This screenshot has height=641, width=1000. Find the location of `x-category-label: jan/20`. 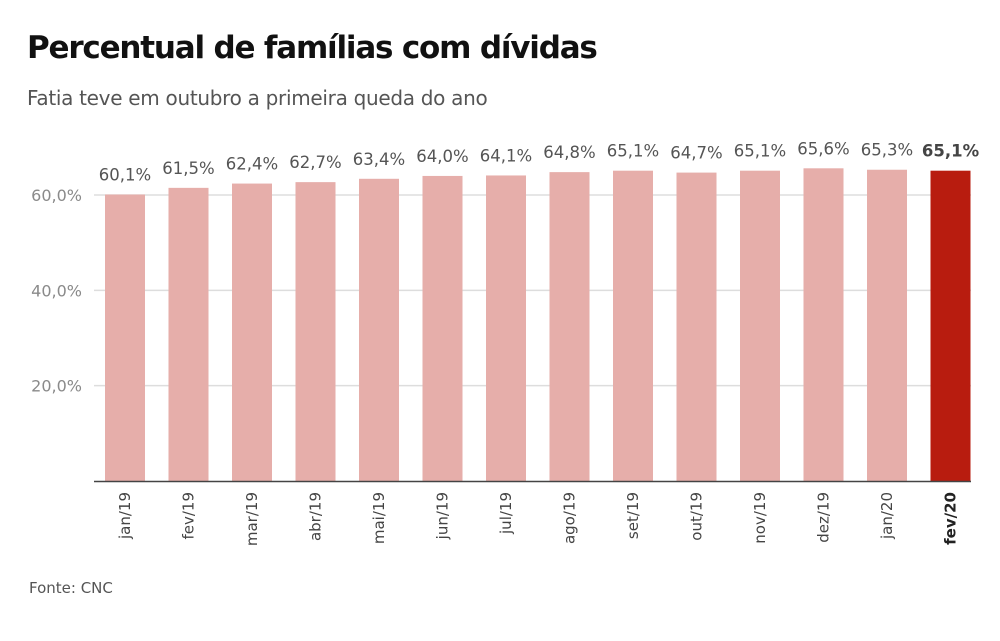

x-category-label: jan/20 is located at coordinates (887, 516).